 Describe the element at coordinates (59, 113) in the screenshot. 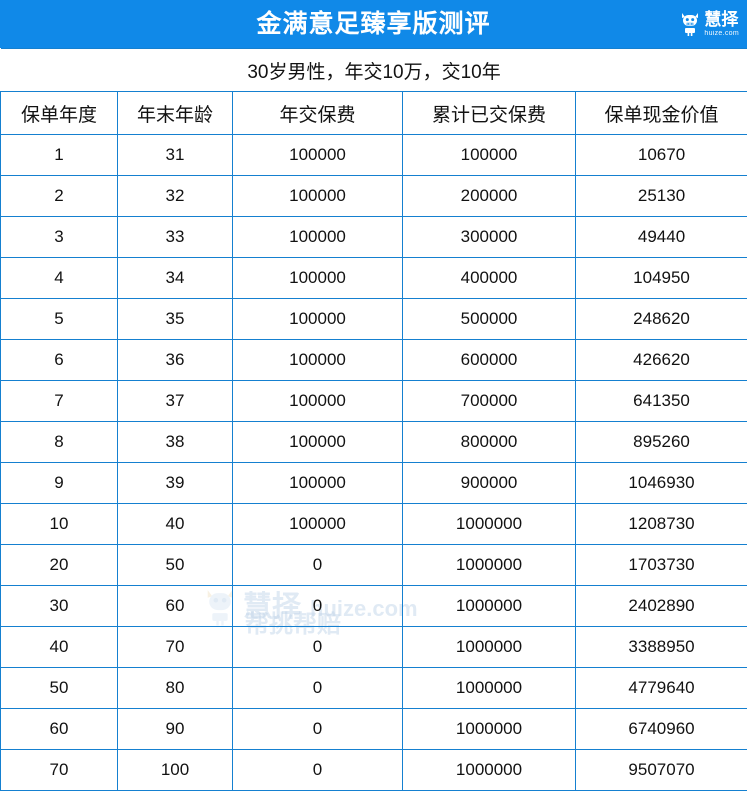

I see `column-header-policy-year: 保单年度` at that location.